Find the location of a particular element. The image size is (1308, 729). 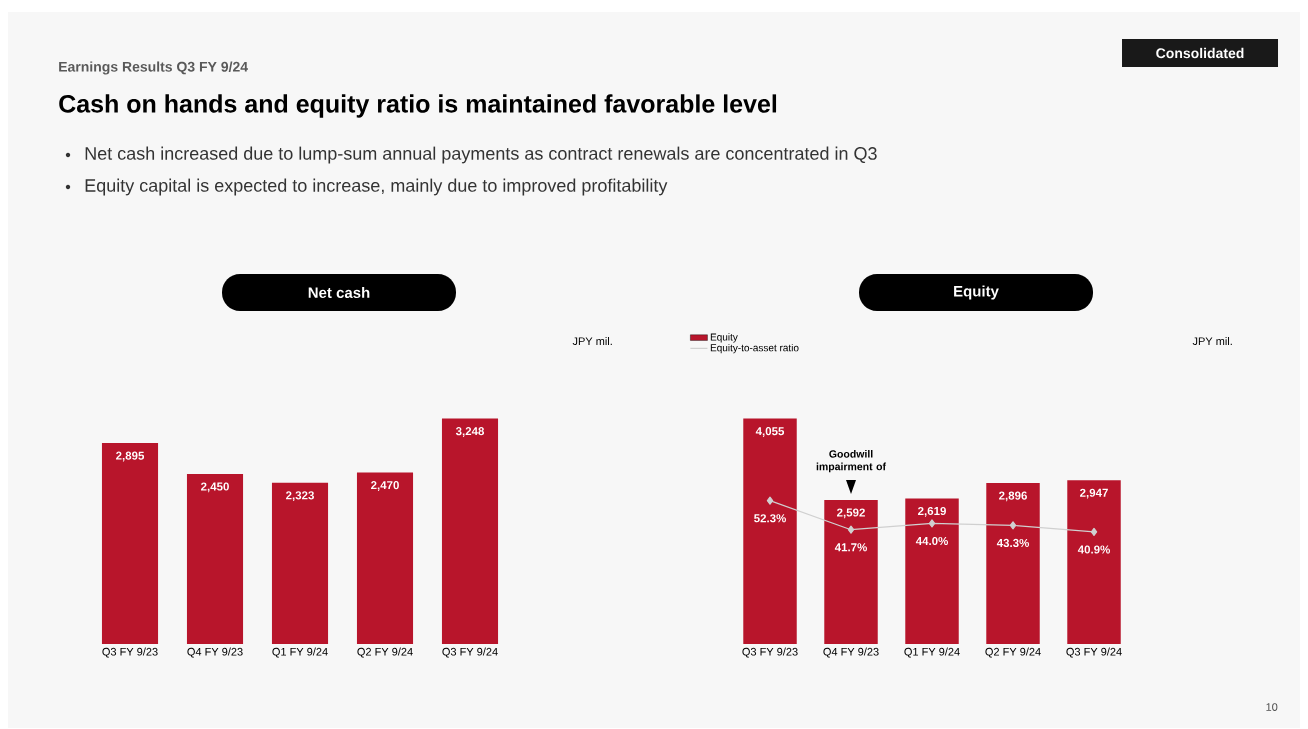

chart-title: Equity is located at coordinates (976, 292).